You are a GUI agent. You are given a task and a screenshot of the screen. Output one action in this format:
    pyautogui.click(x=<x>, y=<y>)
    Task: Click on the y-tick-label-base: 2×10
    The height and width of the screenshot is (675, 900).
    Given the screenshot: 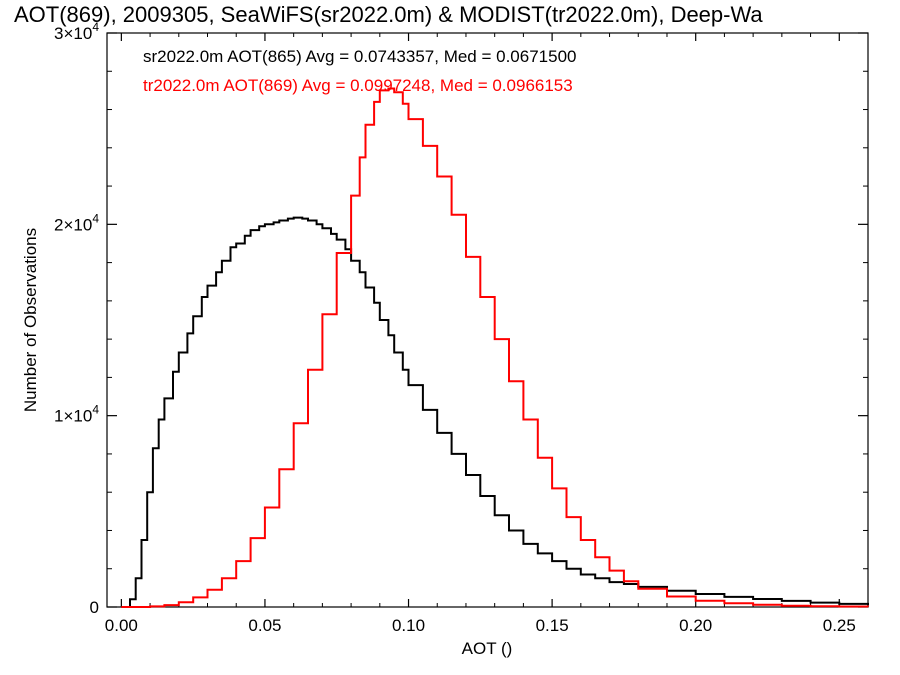 What is the action you would take?
    pyautogui.click(x=73, y=224)
    